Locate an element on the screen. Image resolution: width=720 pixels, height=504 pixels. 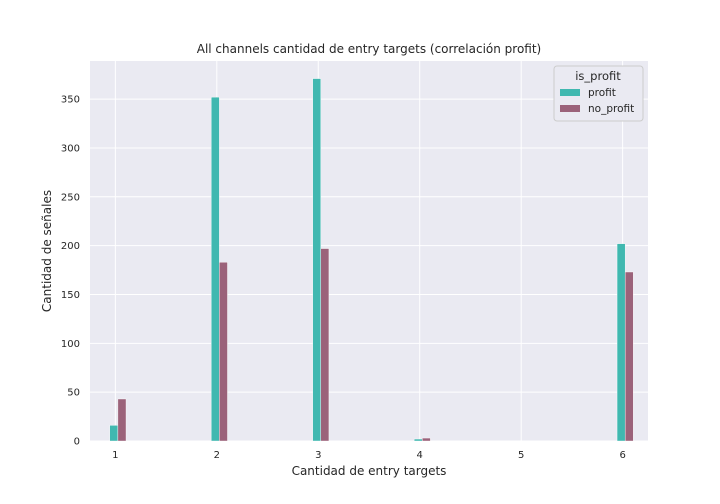
legend: is_profit profit no_profit is located at coordinates (598, 93).